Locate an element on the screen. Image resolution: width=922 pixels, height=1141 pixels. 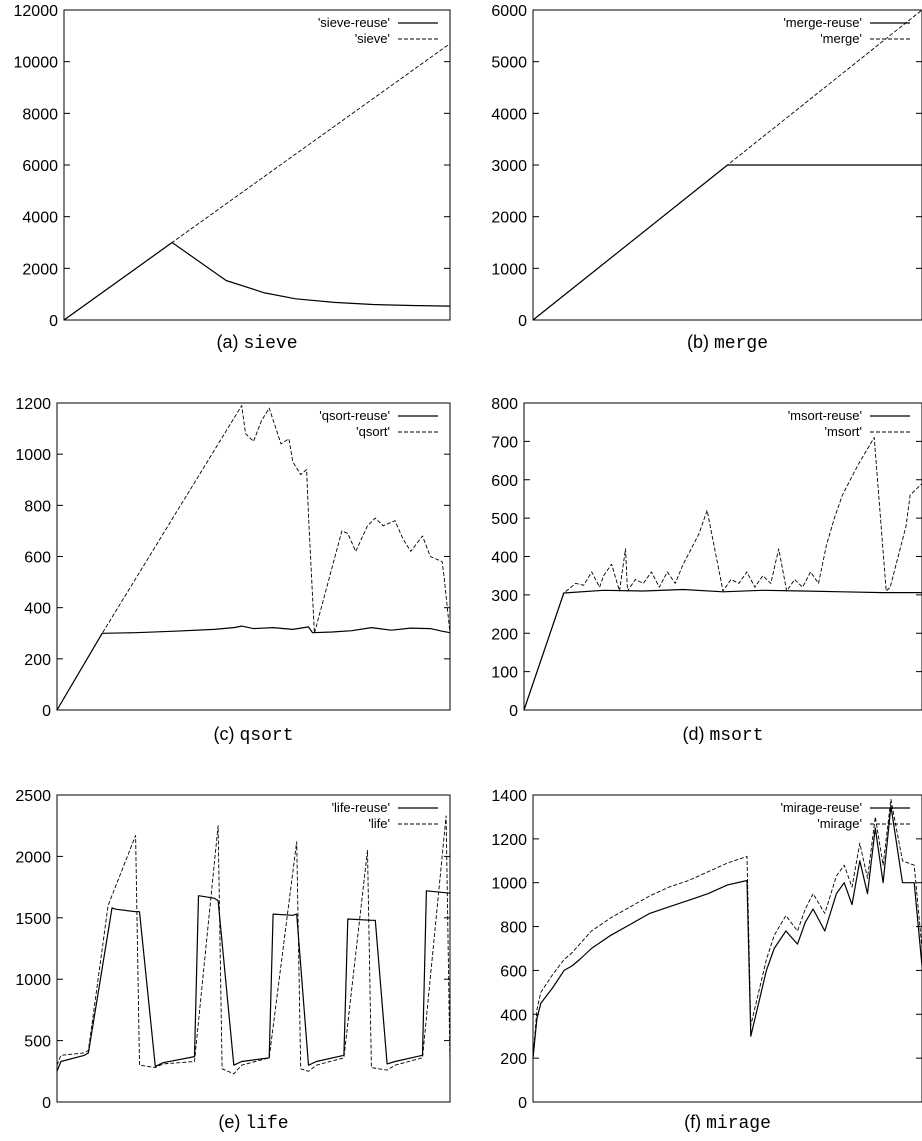
caption-prefix: (d) is located at coordinates (695, 734).